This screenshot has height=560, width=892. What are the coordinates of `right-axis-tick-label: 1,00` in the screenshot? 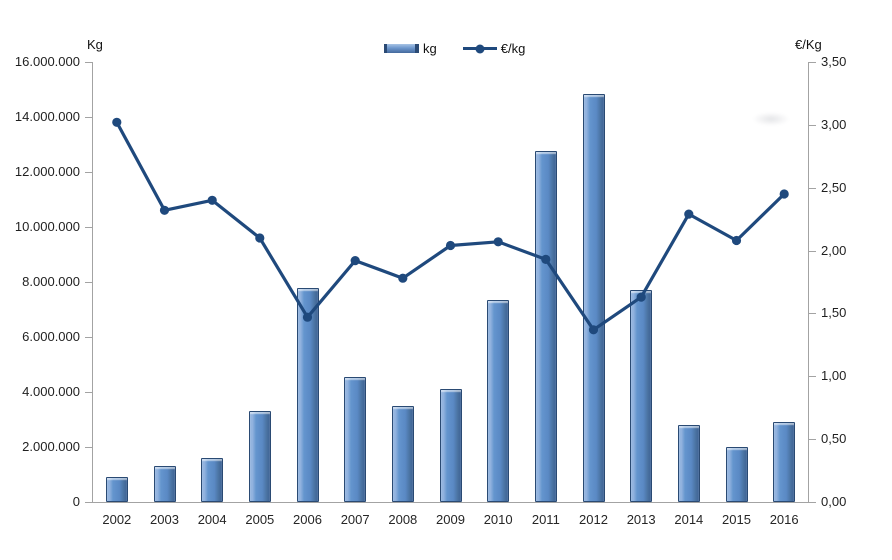 It's located at (834, 376).